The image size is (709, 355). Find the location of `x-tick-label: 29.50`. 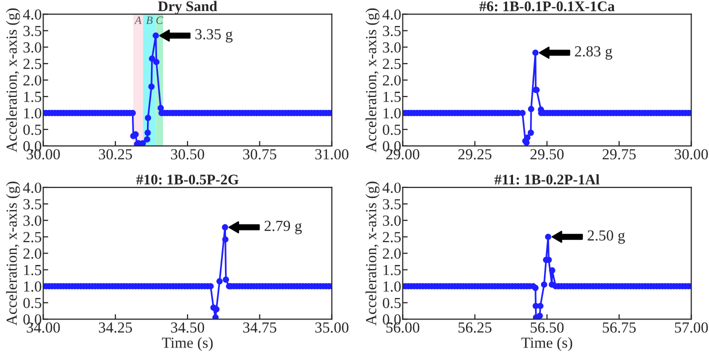

x-tick-label: 29.50 is located at coordinates (547, 154).